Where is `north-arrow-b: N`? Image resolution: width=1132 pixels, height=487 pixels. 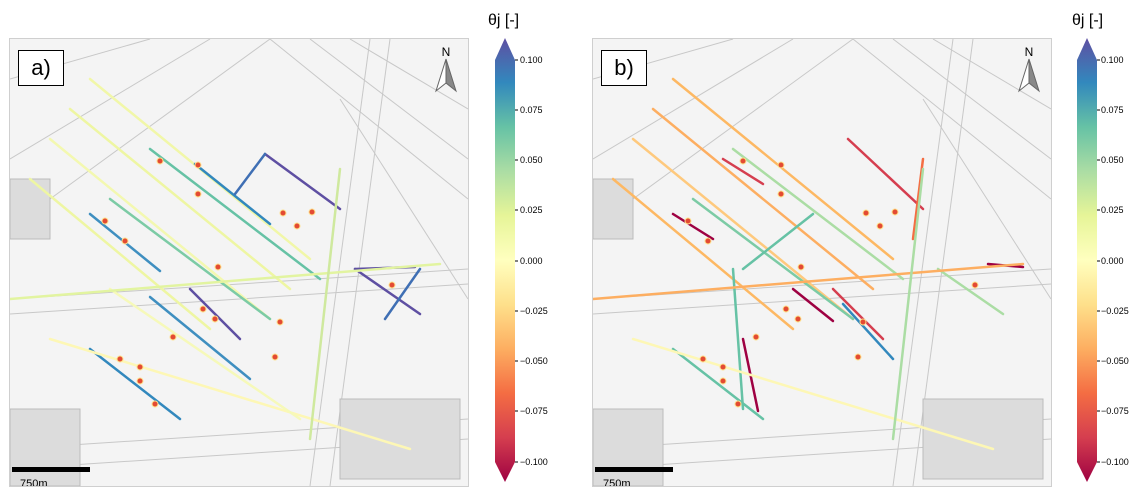 north-arrow-b: N is located at coordinates (1029, 70).